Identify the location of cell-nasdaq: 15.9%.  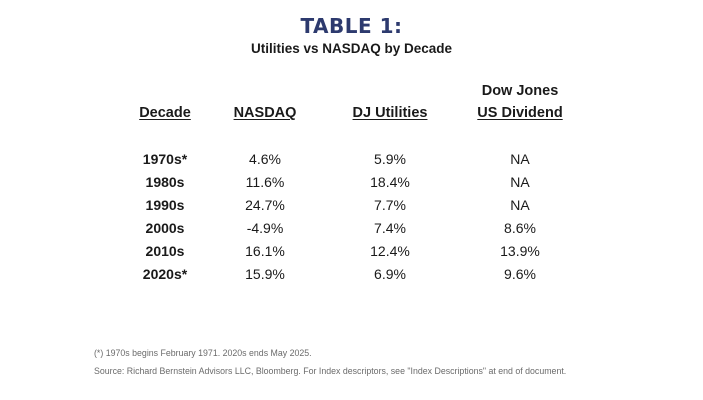
(265, 274).